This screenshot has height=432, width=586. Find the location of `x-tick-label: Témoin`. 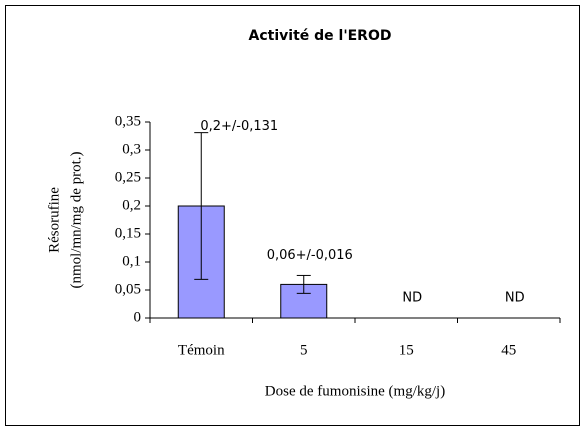

x-tick-label: Témoin is located at coordinates (201, 350).